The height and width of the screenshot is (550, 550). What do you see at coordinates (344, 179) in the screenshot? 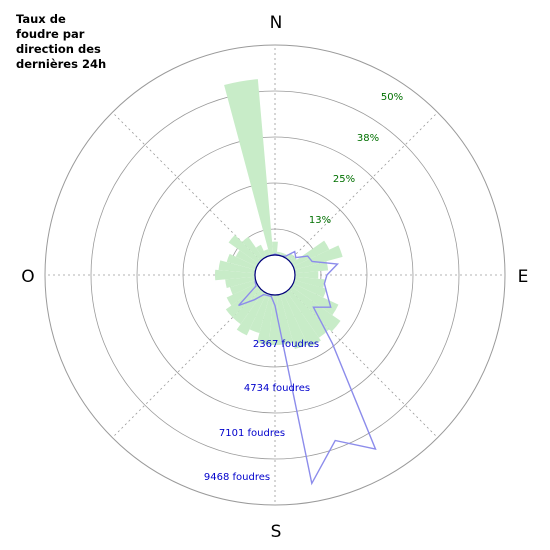
I see `percent-tick-label: 25%` at bounding box center [344, 179].